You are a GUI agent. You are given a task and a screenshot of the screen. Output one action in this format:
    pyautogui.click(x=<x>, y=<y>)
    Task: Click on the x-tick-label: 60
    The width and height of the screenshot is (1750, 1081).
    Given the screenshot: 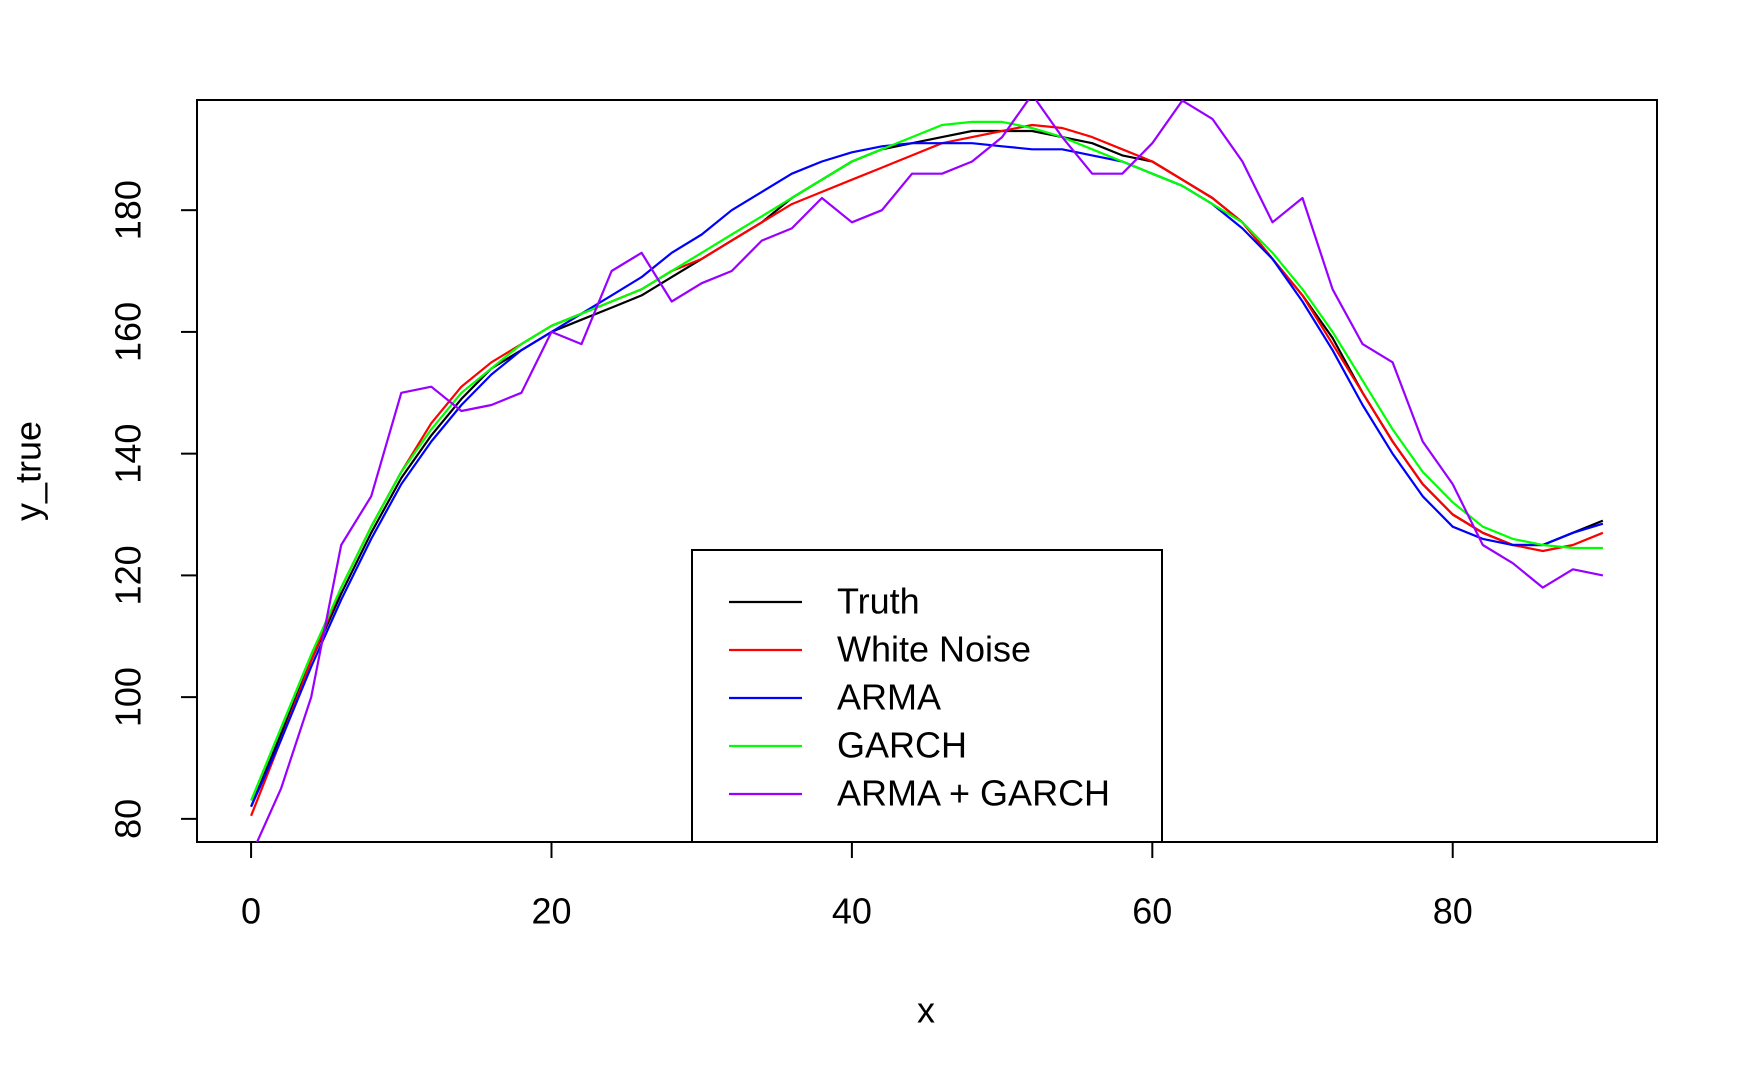 What is the action you would take?
    pyautogui.click(x=1152, y=911)
    